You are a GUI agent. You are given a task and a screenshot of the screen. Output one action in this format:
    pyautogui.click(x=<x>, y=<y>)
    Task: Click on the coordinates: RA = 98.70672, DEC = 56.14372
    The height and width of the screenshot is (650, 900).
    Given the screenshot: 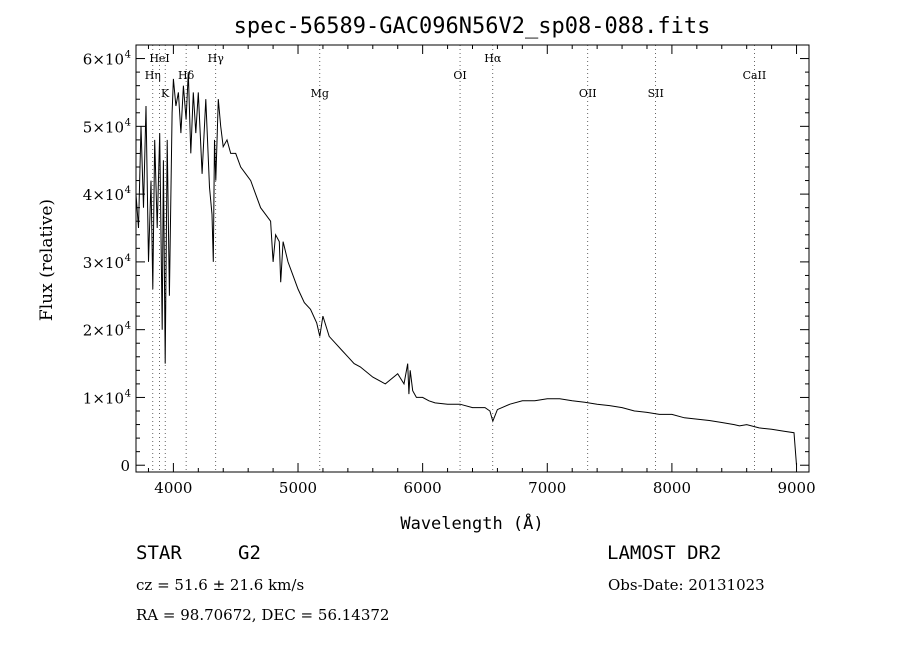 What is the action you would take?
    pyautogui.click(x=263, y=615)
    